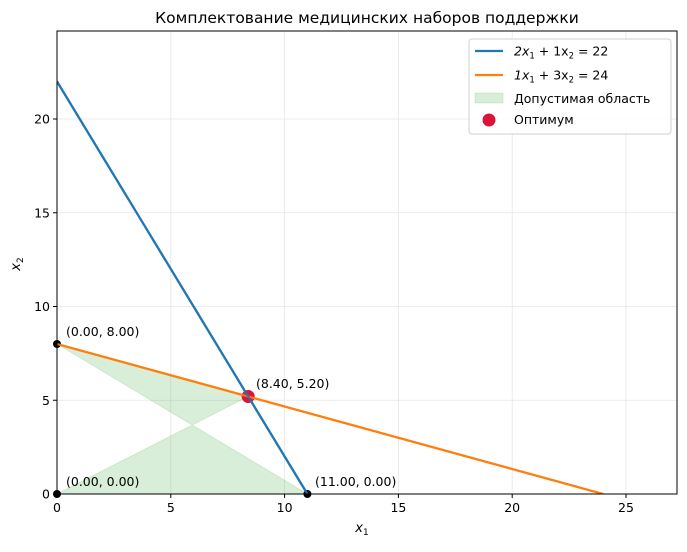 Image resolution: width=687 pixels, height=552 pixels. I want to click on x-tick-label: 5, so click(171, 507).